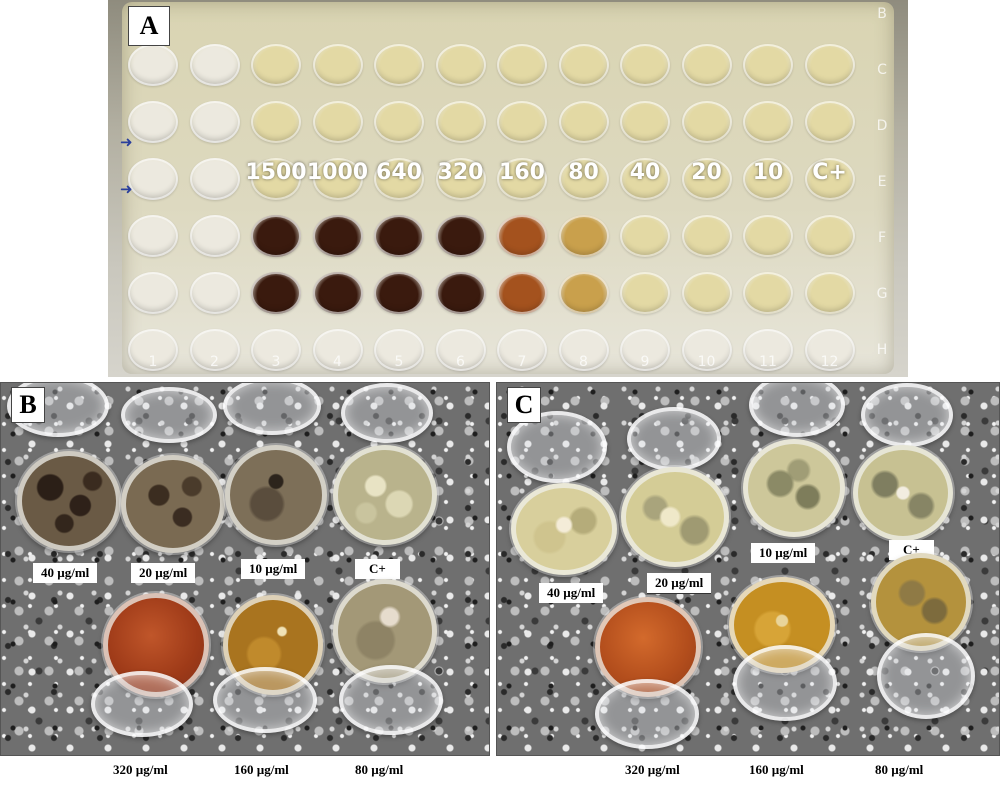 The image size is (1000, 799). I want to click on dilution-label: 320, so click(460, 172).